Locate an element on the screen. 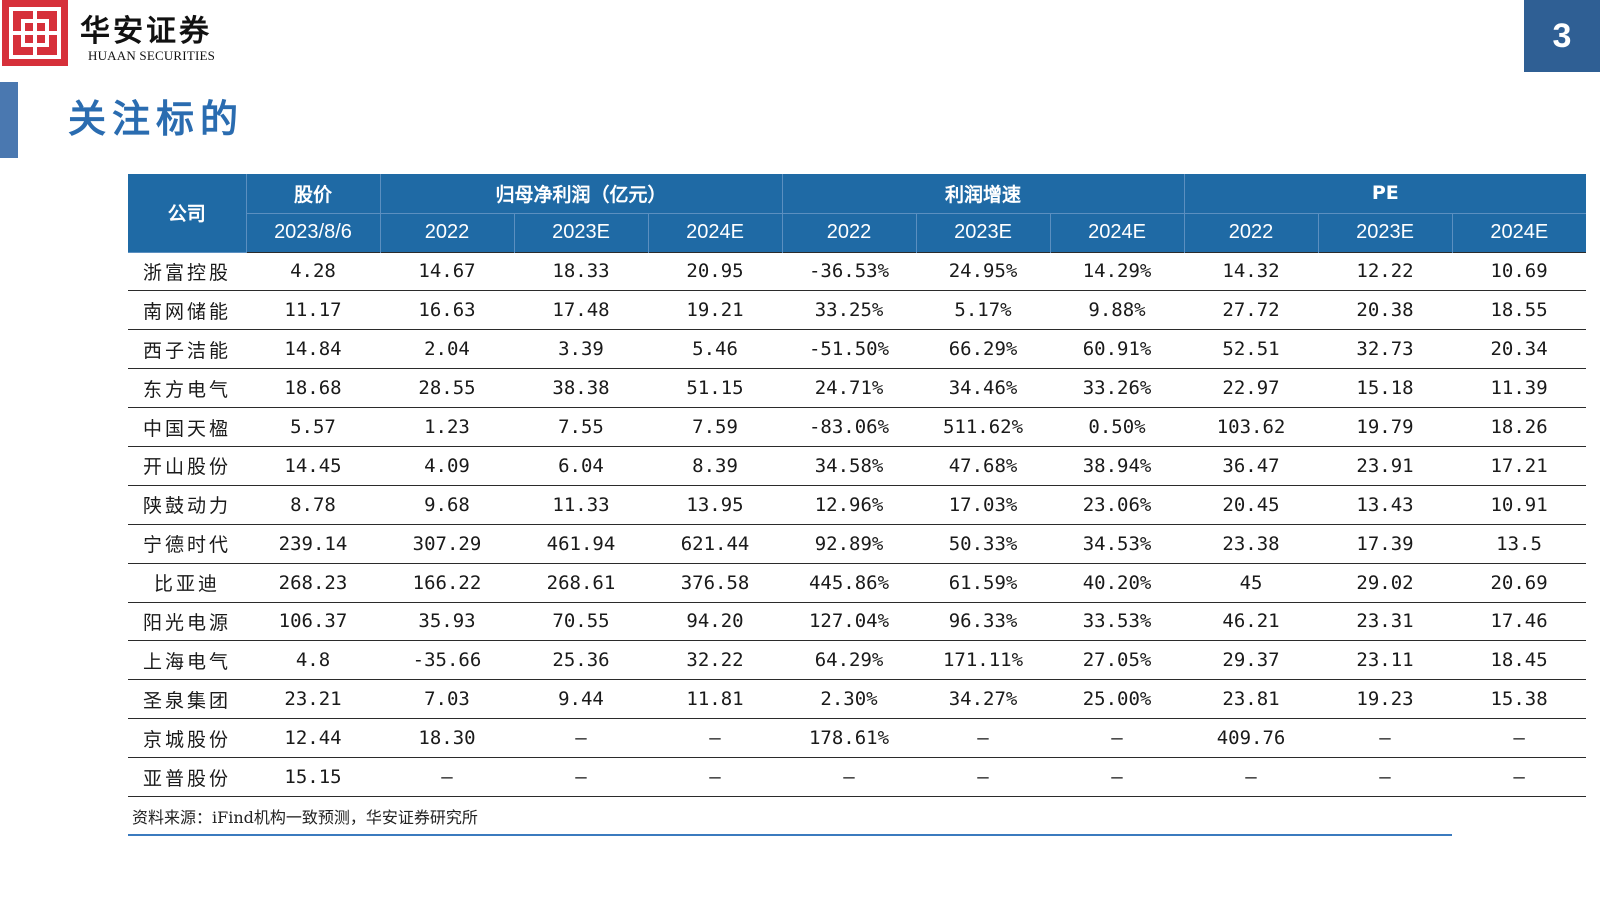 The image size is (1600, 900). value-cell: 445.86% is located at coordinates (849, 583).